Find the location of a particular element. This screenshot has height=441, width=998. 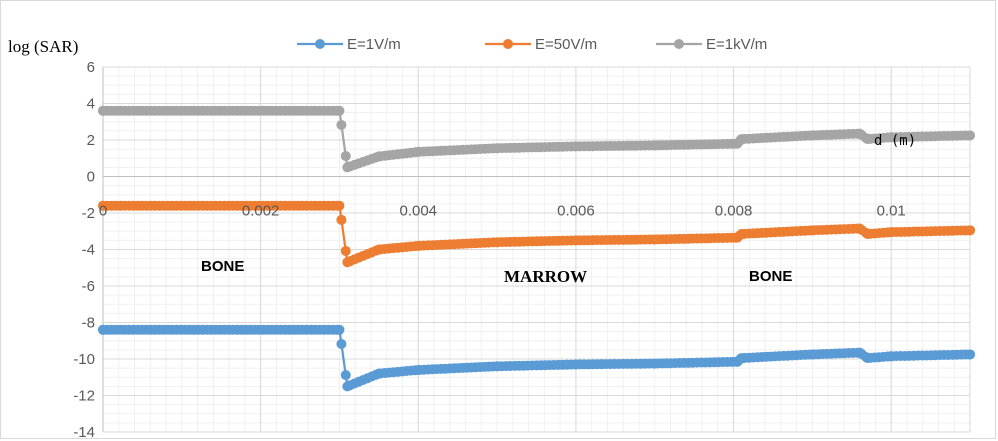

x-tick-label: 0.008 is located at coordinates (734, 211).